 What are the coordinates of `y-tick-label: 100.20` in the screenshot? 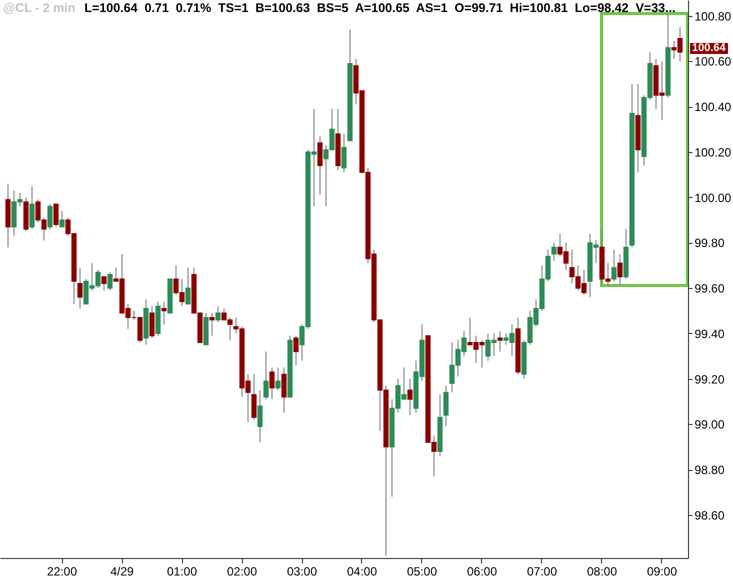 It's located at (713, 152).